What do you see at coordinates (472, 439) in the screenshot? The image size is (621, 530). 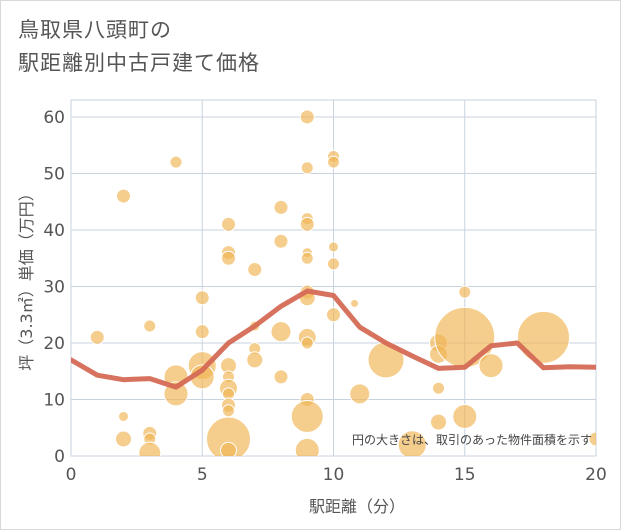 I see `bubble-size-note: 円の大きさは、取引のあった物件面積を示す` at bounding box center [472, 439].